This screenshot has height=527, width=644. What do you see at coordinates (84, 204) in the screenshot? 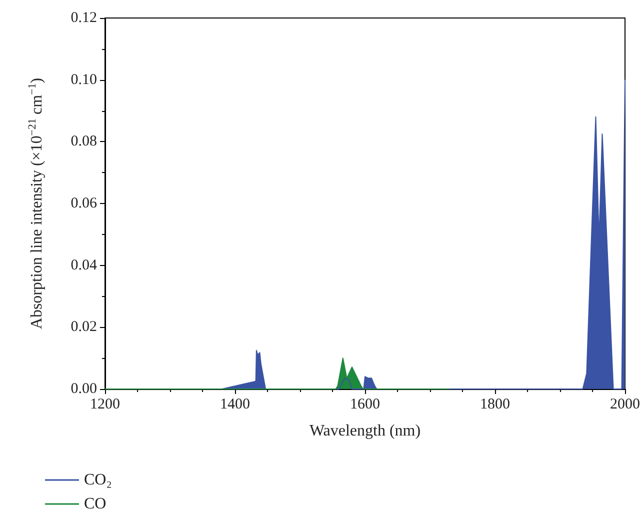
I see `y-tick-label: 0.06` at bounding box center [84, 204].